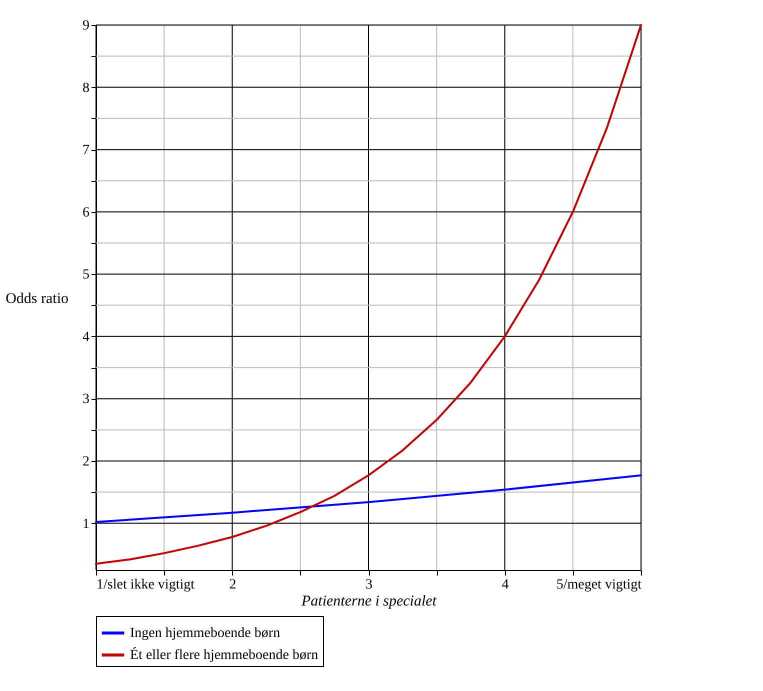  Describe the element at coordinates (369, 602) in the screenshot. I see `x-axis-title: Patienterne i specialet` at that location.